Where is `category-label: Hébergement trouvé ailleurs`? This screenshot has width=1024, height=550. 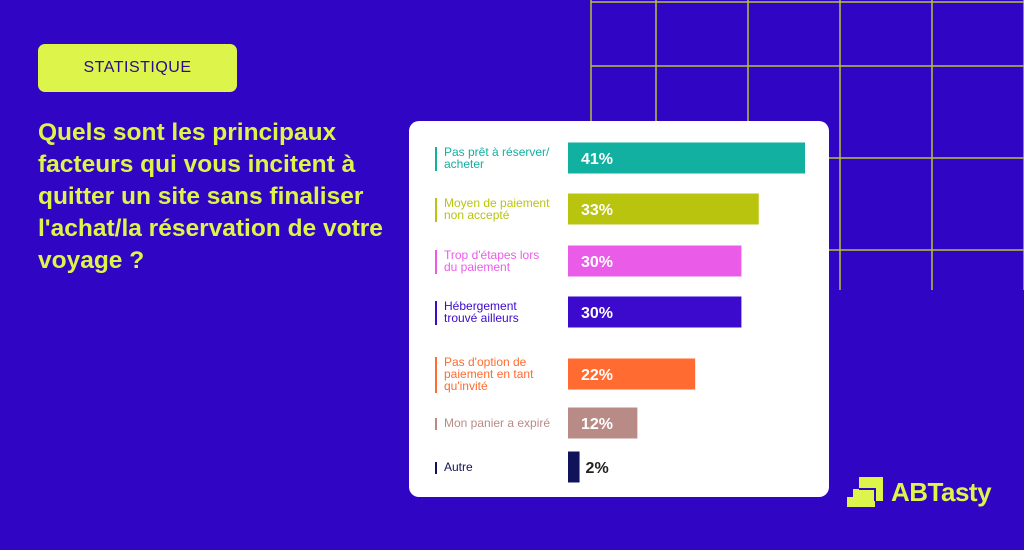
category-label: Hébergement trouvé ailleurs is located at coordinates (481, 312).